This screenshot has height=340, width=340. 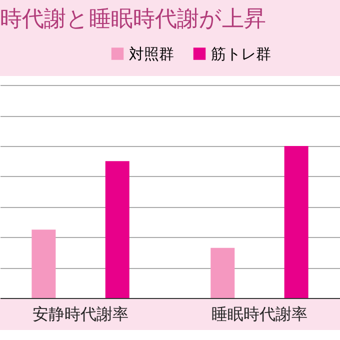 I want to click on x-tick-label: 安静時代謝率, so click(x=80, y=314).